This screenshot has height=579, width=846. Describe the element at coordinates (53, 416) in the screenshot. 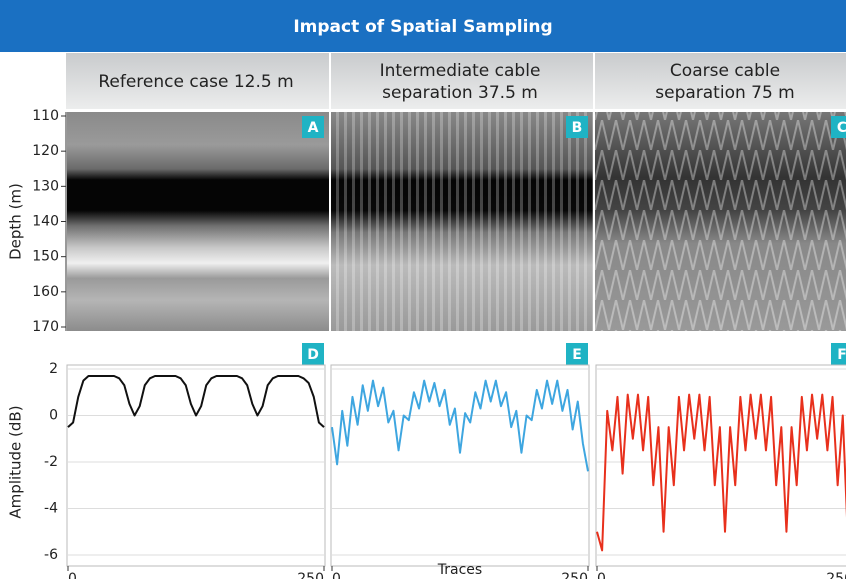

I see `y-tick-label: 0` at that location.